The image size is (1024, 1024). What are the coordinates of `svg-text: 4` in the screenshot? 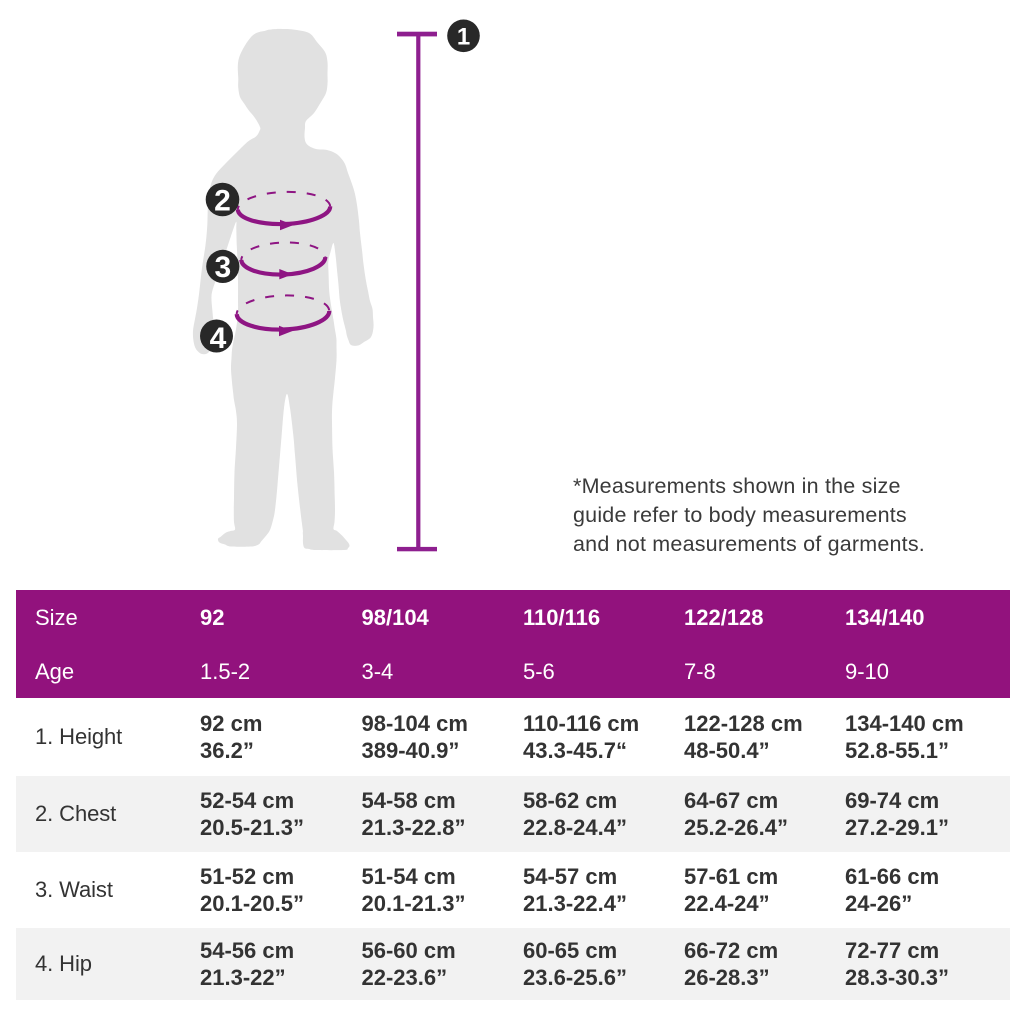 It's located at (218, 338).